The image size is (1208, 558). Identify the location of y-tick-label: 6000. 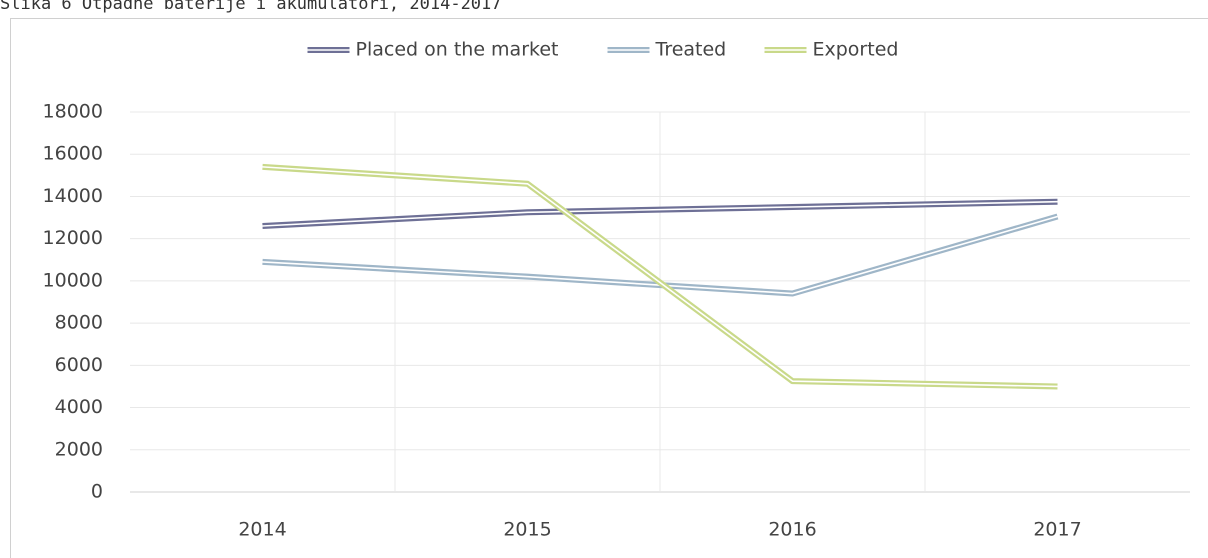
(79, 365).